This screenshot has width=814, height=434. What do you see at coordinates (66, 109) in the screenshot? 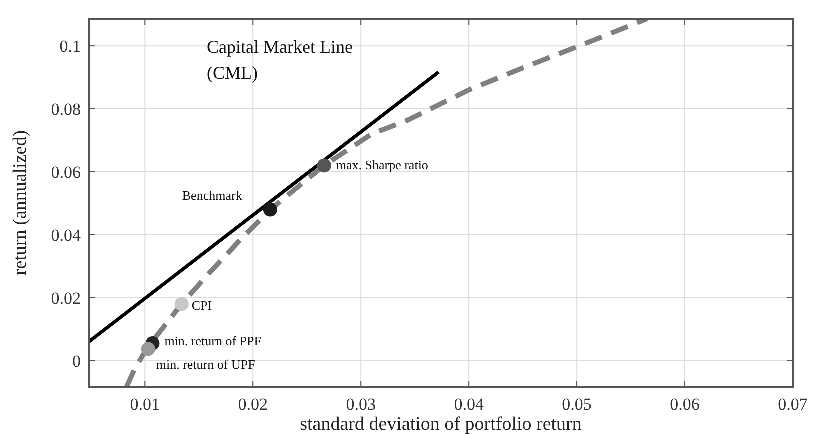
I see `y-tick-label: 0.08` at bounding box center [66, 109].